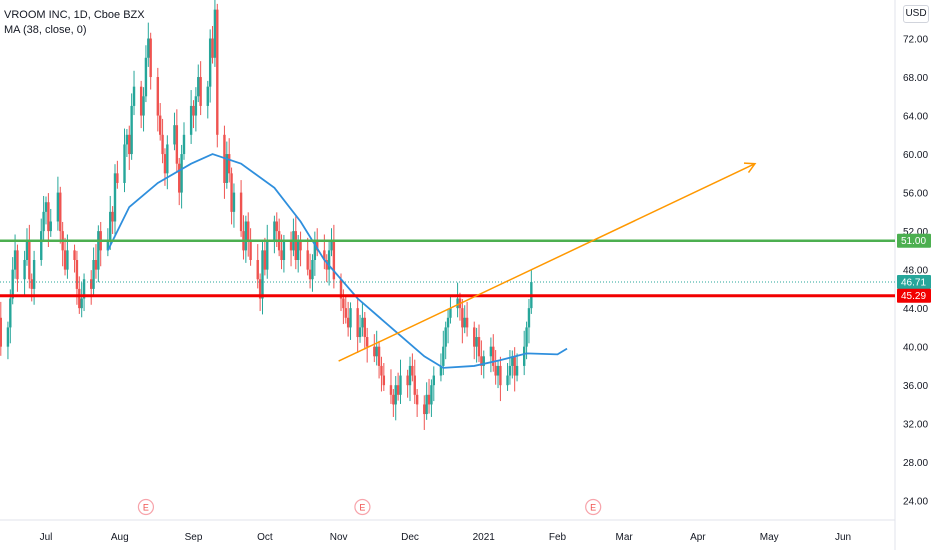  I want to click on y-tick-label: 64.00, so click(915, 117).